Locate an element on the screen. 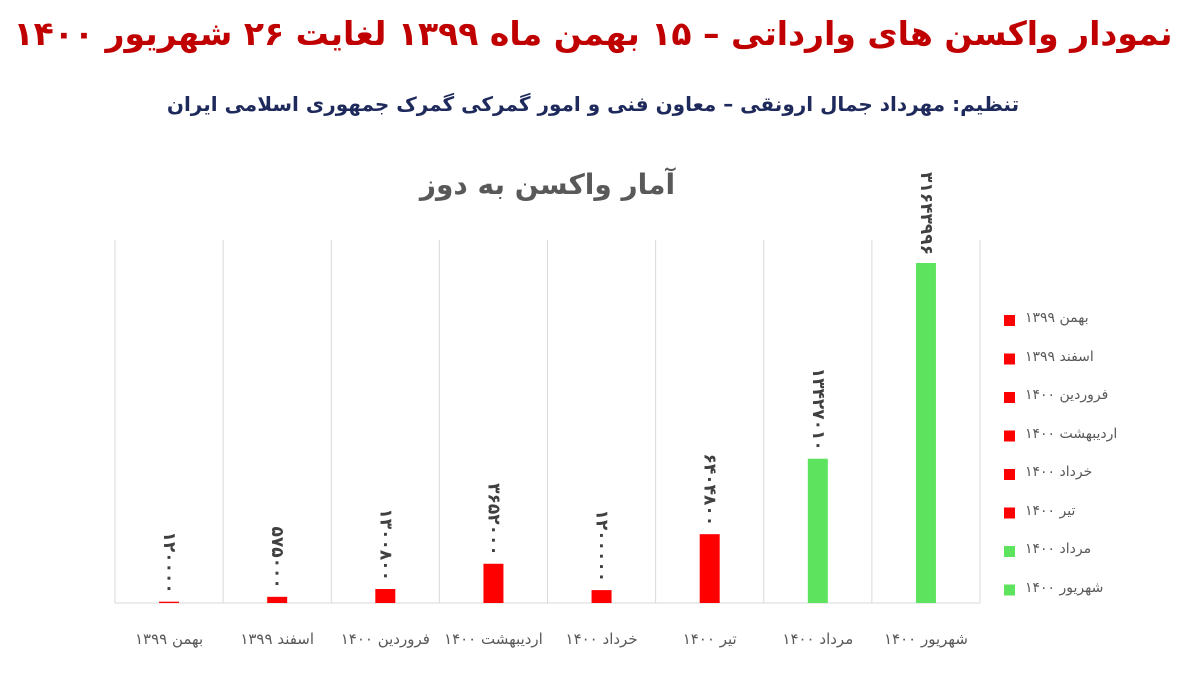 Image resolution: width=1186 pixels, height=696 pixels. legend-label: خرداد ۱۴۰۰ is located at coordinates (1059, 472).